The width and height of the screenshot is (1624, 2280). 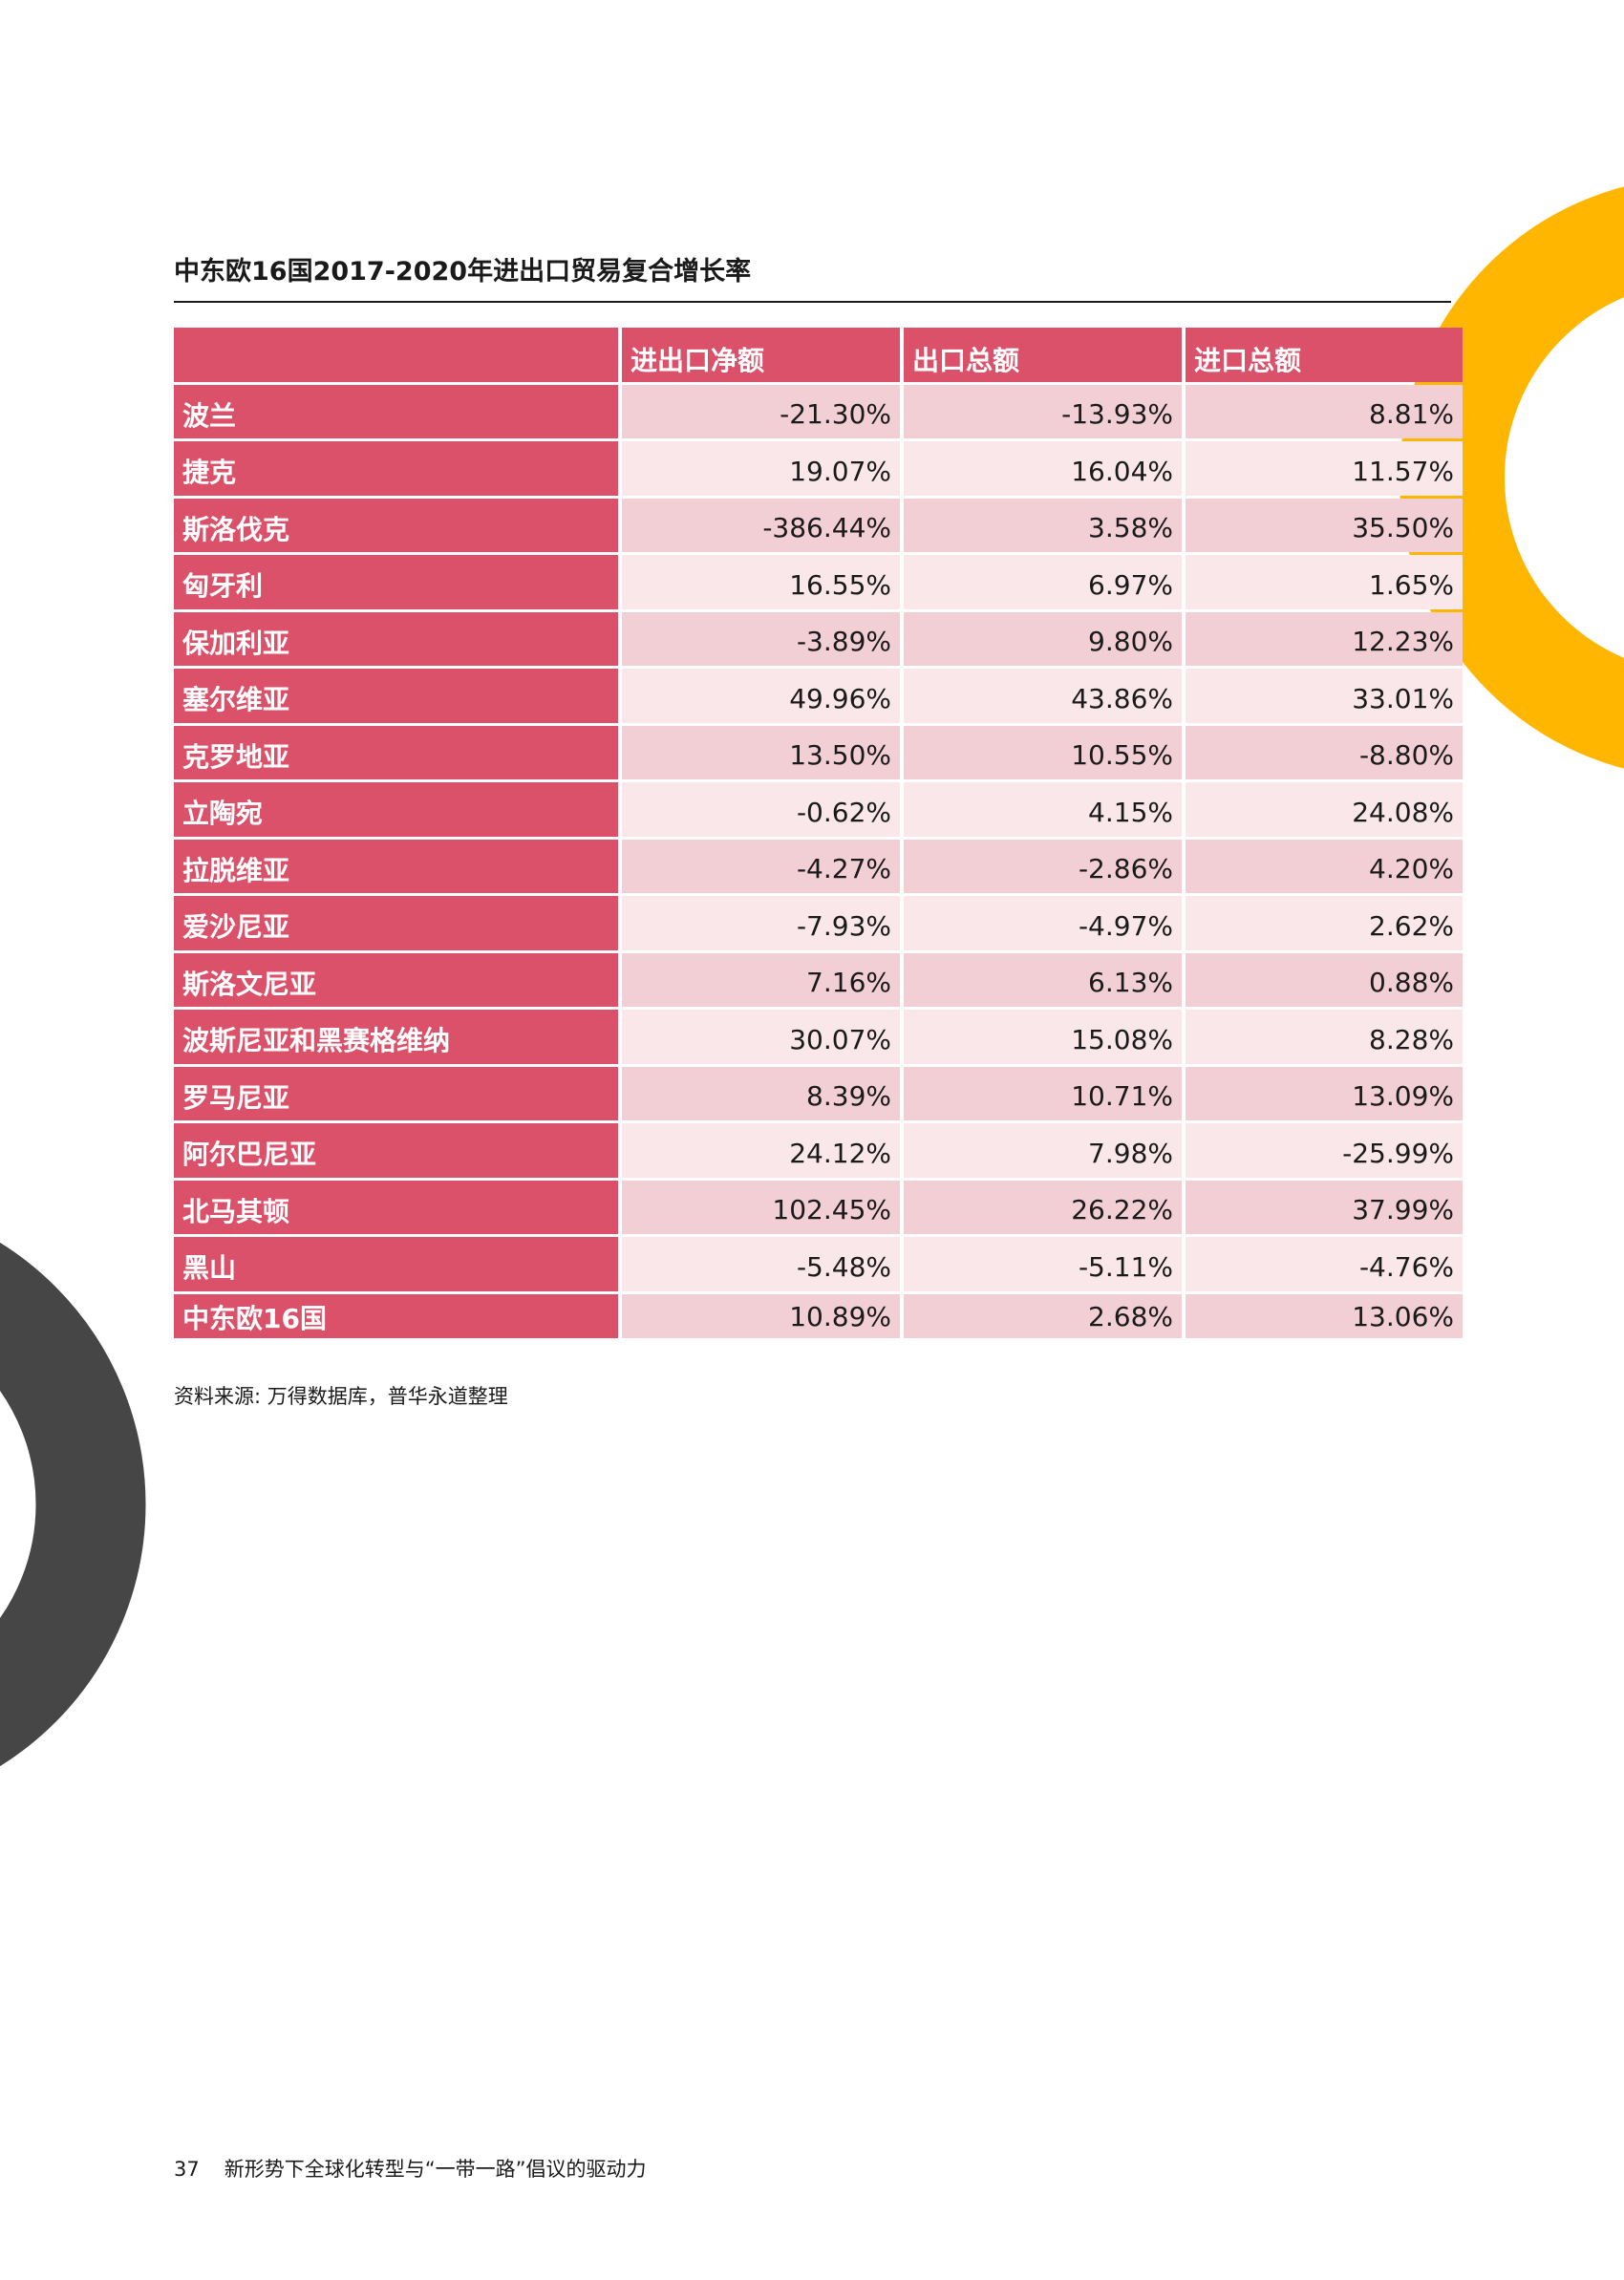 I want to click on table-row: 波斯尼亚和黑赛格维纳 30.07% 15.08% 8.28%, so click(x=819, y=1037).